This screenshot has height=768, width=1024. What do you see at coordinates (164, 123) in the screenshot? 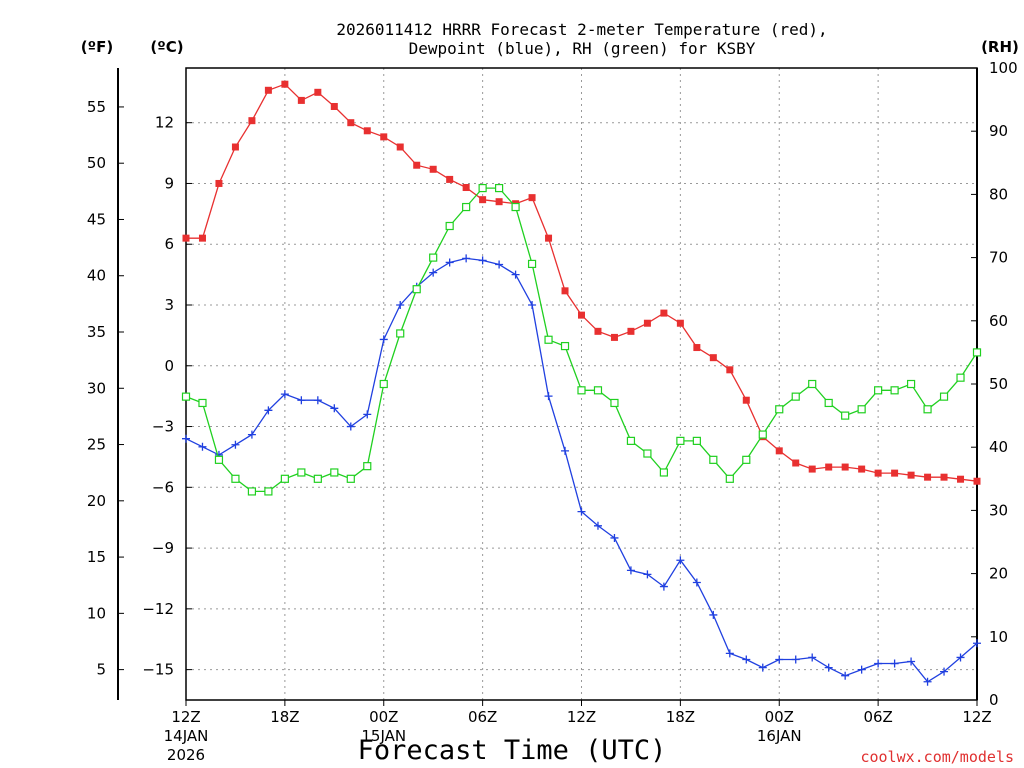
I see `celsius-tick-label: 12` at bounding box center [164, 123].